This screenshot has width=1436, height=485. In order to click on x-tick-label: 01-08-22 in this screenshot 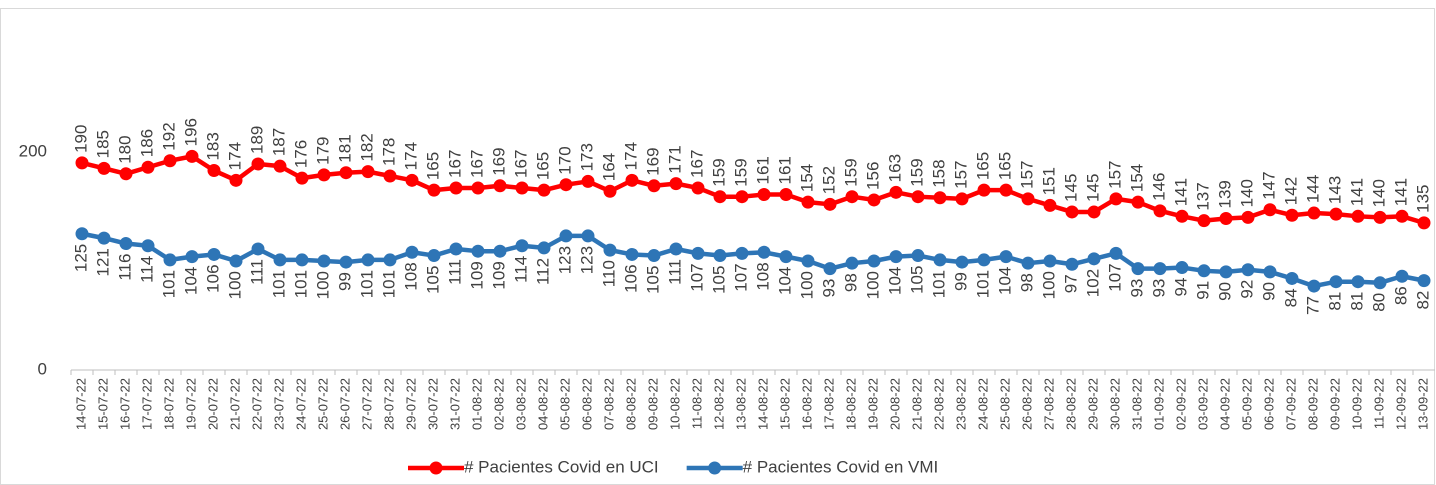, I will do `click(476, 404)`.